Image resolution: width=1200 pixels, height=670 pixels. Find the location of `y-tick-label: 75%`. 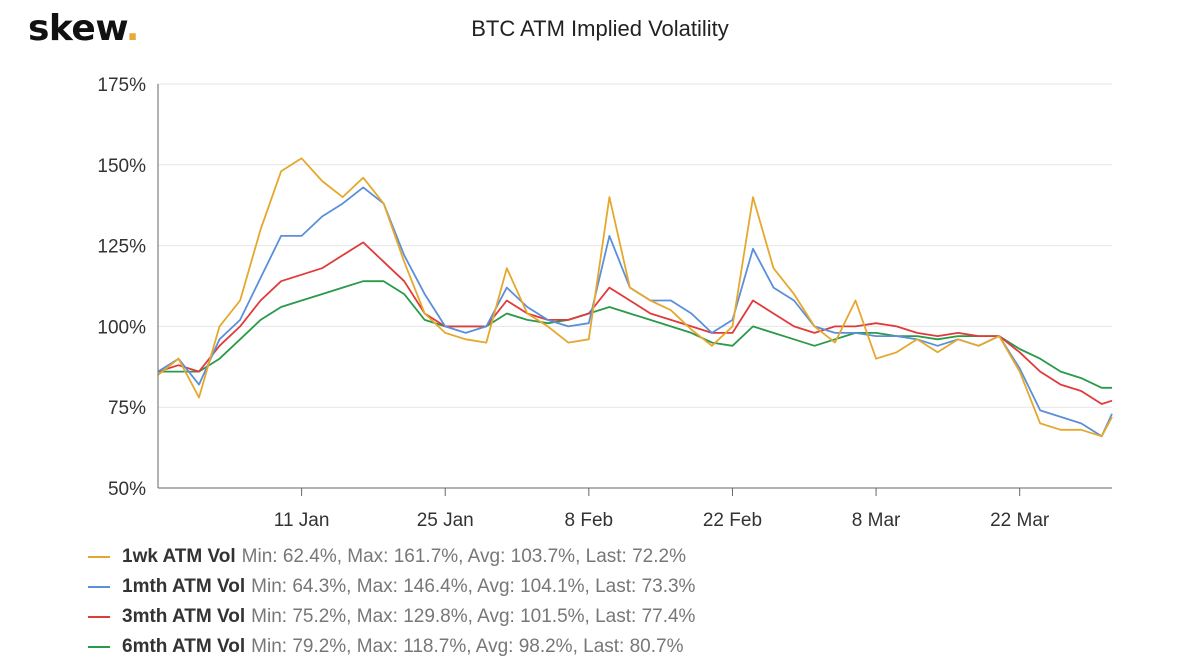

y-tick-label: 75% is located at coordinates (127, 408).